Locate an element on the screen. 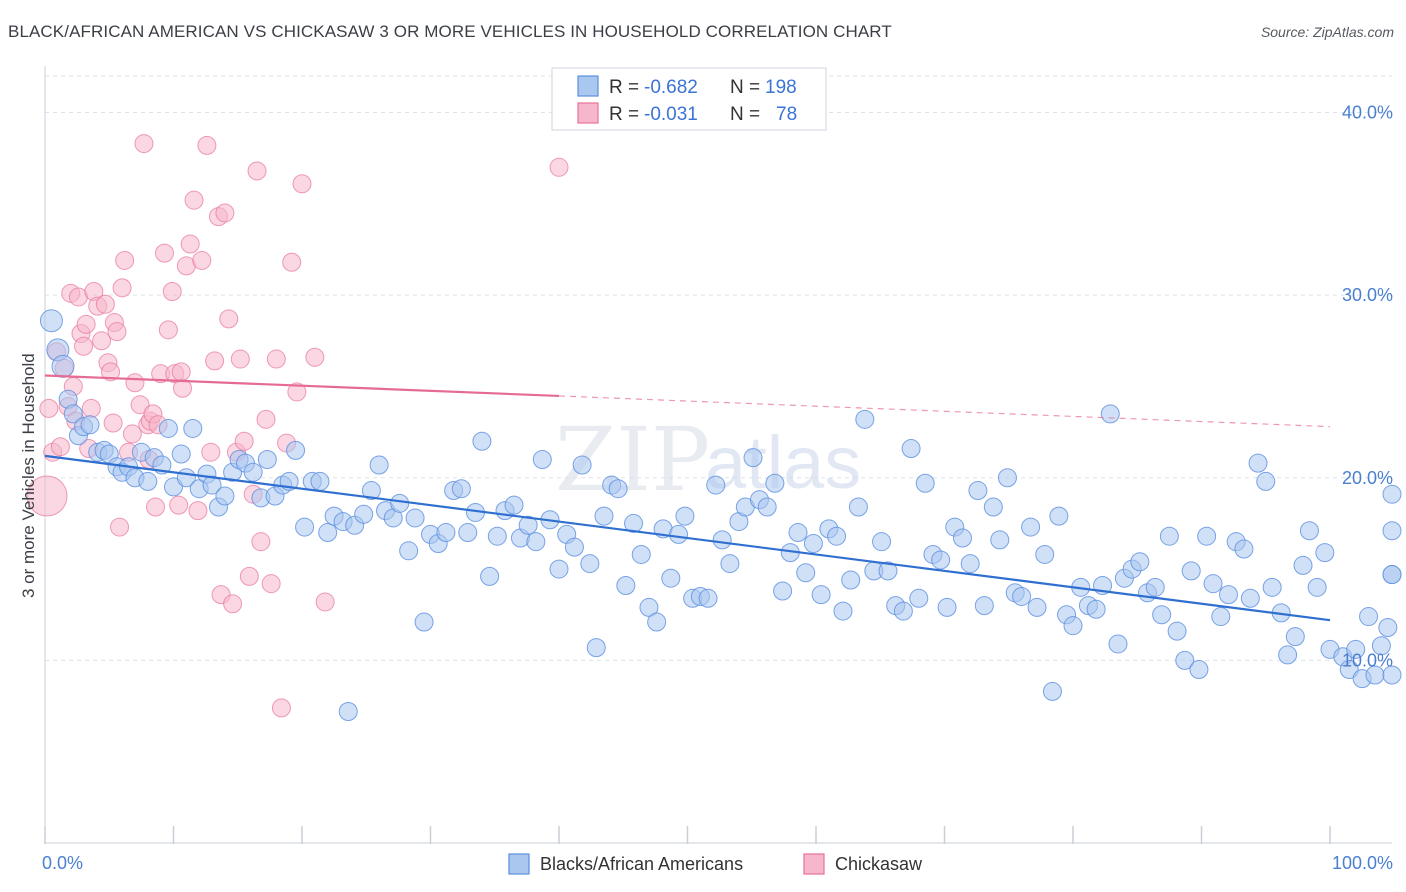 Image resolution: width=1406 pixels, height=892 pixels. legend-r-label-2: R = is located at coordinates (624, 114).